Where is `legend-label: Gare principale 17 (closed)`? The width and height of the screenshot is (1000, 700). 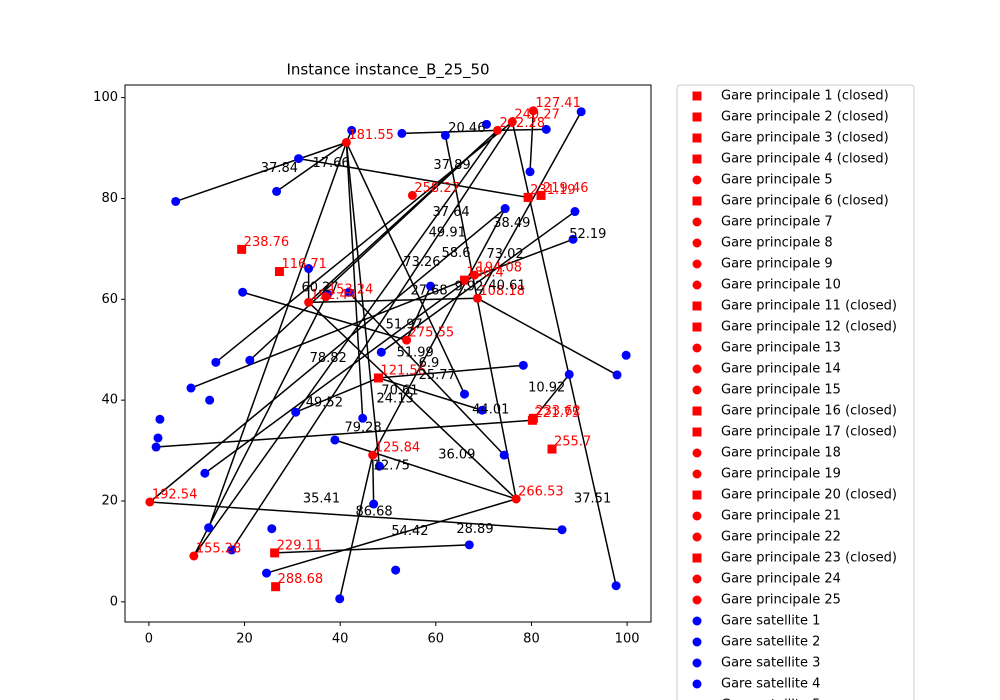 legend-label: Gare principale 17 (closed) is located at coordinates (809, 432).